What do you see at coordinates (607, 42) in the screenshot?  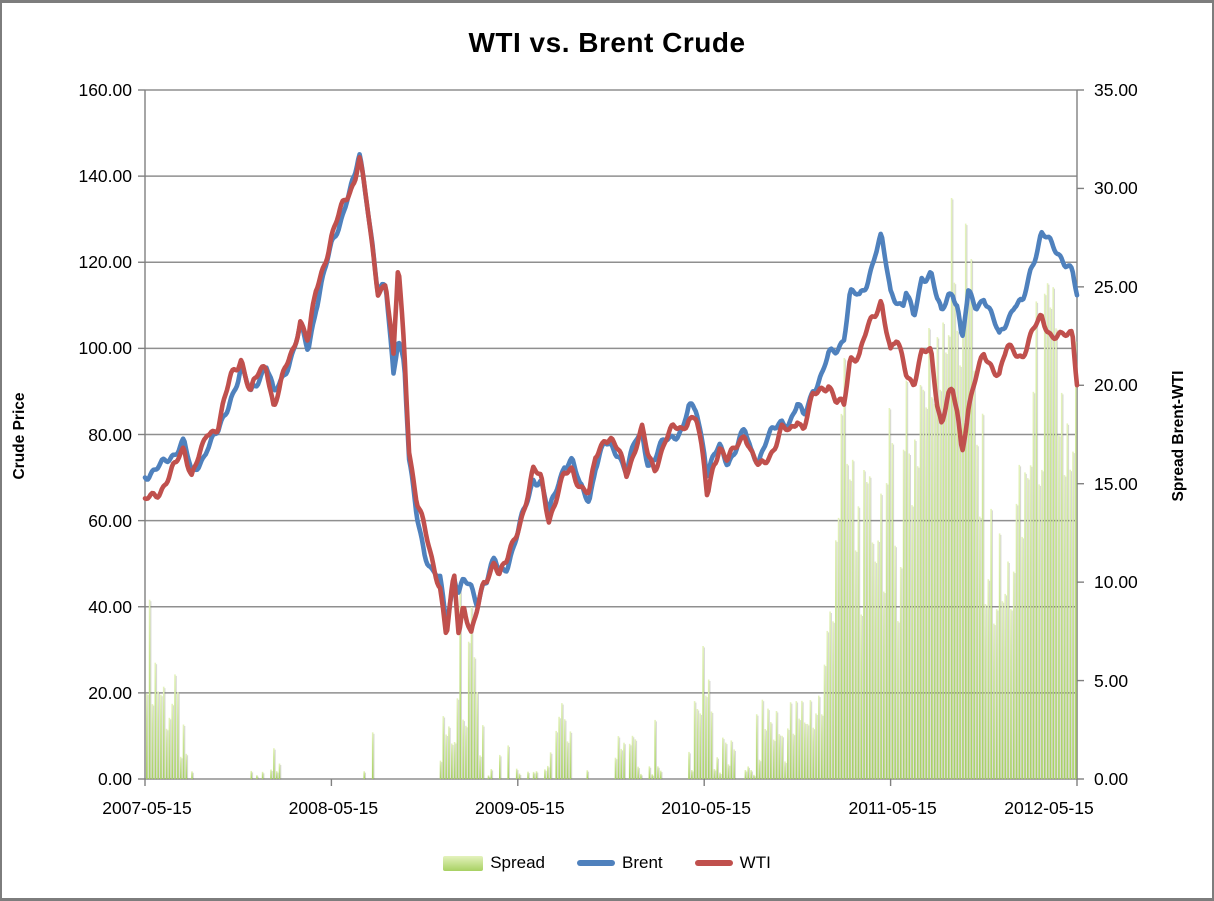 I see `chart-title: WTI vs. Brent Crude` at bounding box center [607, 42].